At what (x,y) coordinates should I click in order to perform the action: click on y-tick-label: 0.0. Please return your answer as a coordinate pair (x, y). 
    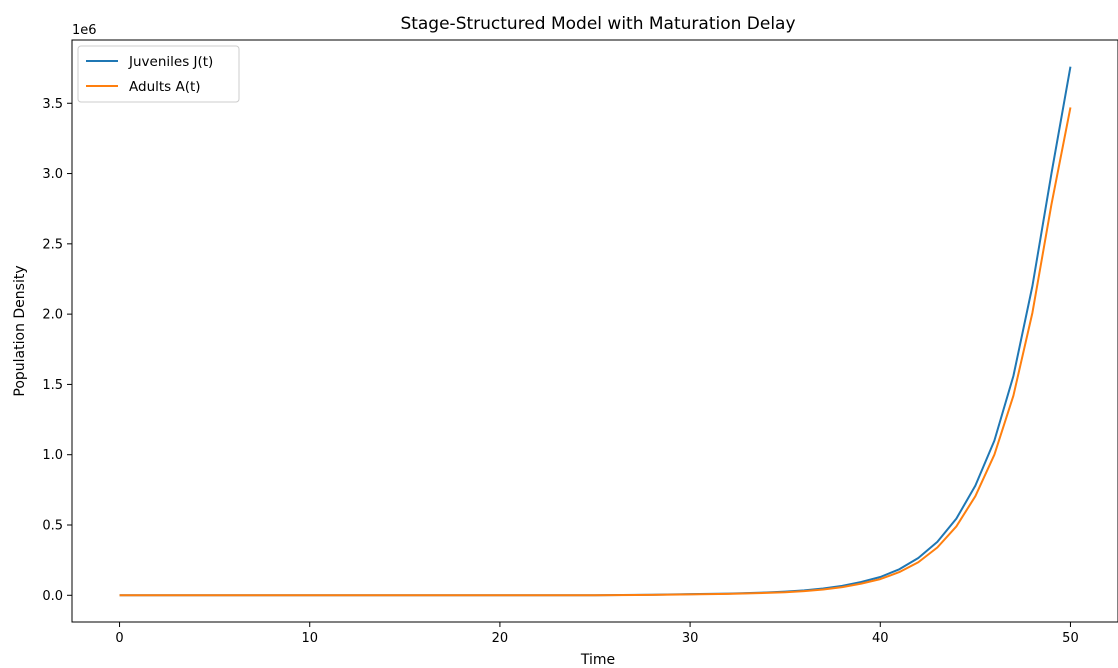
    Looking at the image, I should click on (52, 596).